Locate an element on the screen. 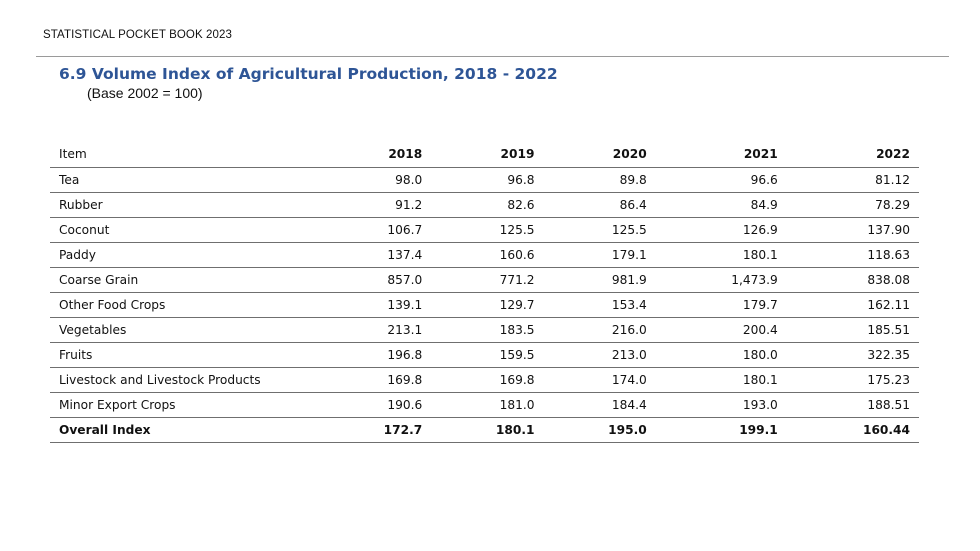 The width and height of the screenshot is (980, 551). row-label: Coarse Grain is located at coordinates (184, 280).